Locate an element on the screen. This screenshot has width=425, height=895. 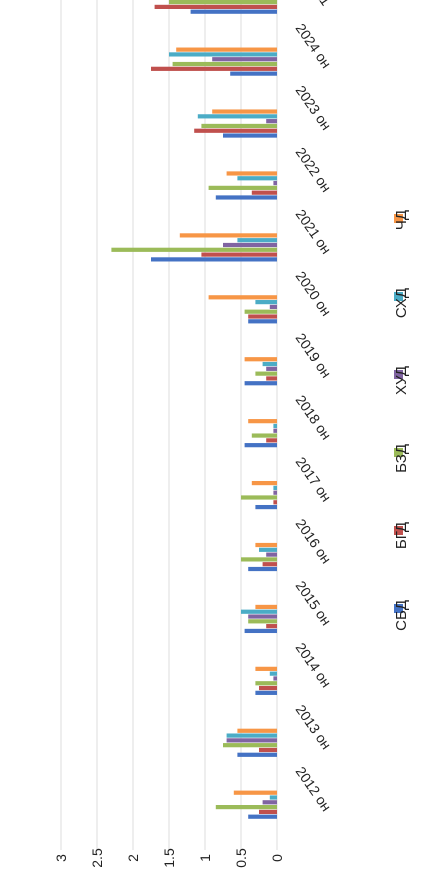
value-tick-label: 1 is located at coordinates (205, 858).